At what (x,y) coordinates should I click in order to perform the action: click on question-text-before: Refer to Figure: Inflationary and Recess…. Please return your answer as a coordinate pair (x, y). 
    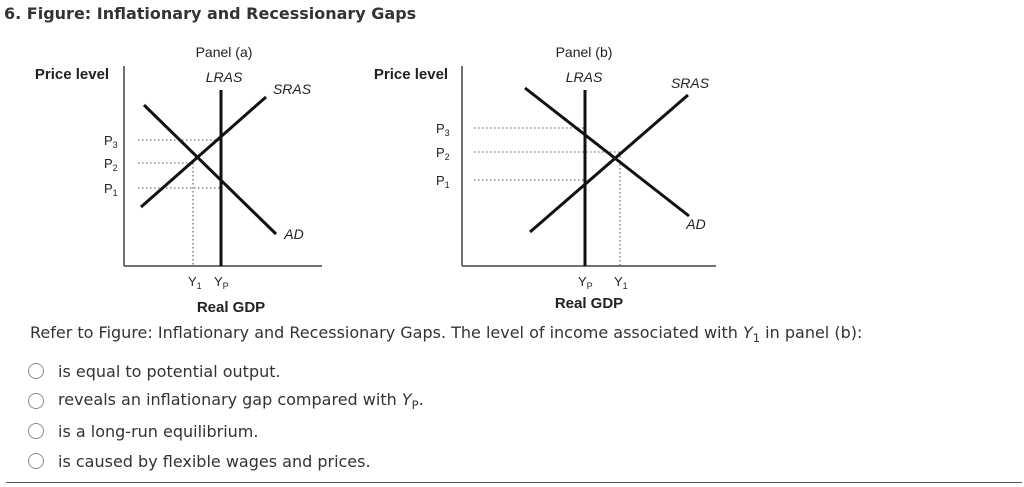
    Looking at the image, I should click on (386, 332).